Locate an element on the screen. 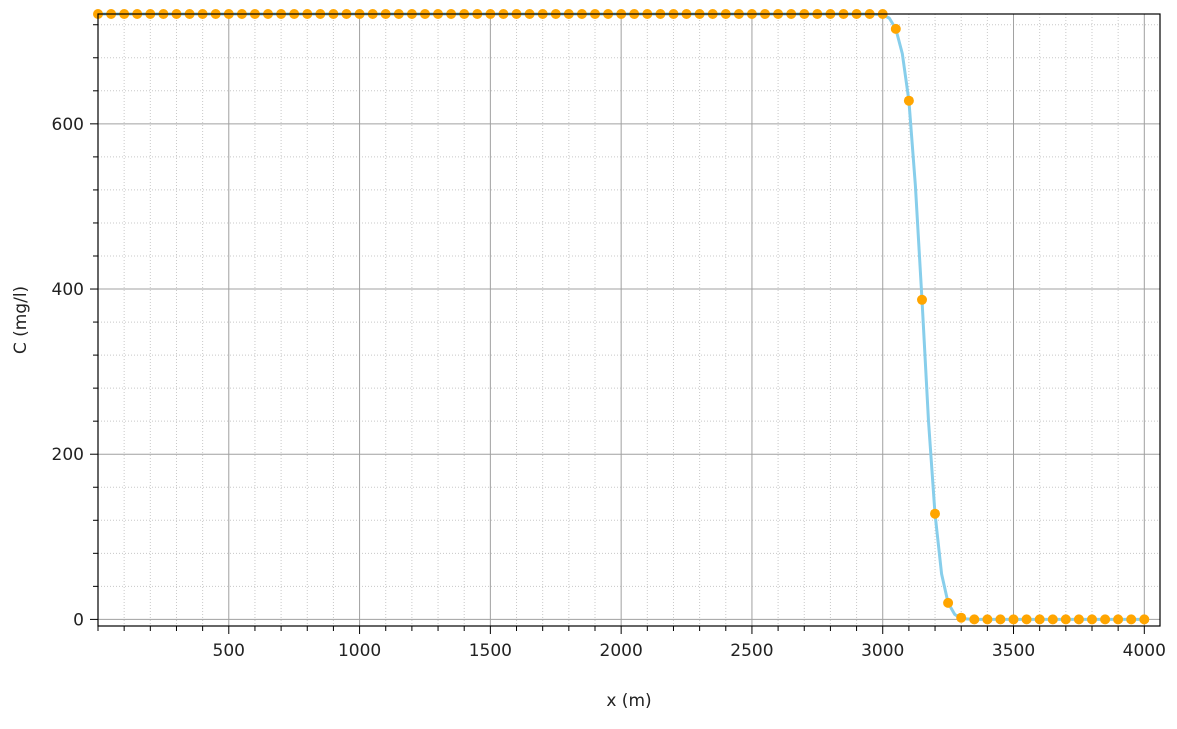  x-axis-label: x (m) is located at coordinates (628, 701).